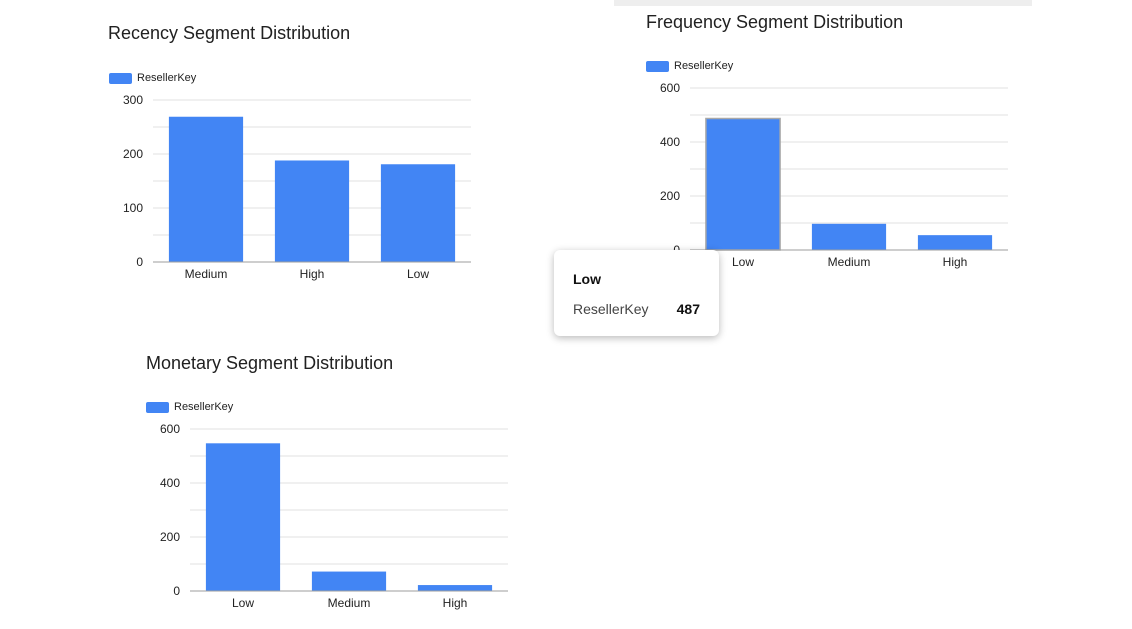  What do you see at coordinates (688, 309) in the screenshot?
I see `tooltip-value: 487` at bounding box center [688, 309].